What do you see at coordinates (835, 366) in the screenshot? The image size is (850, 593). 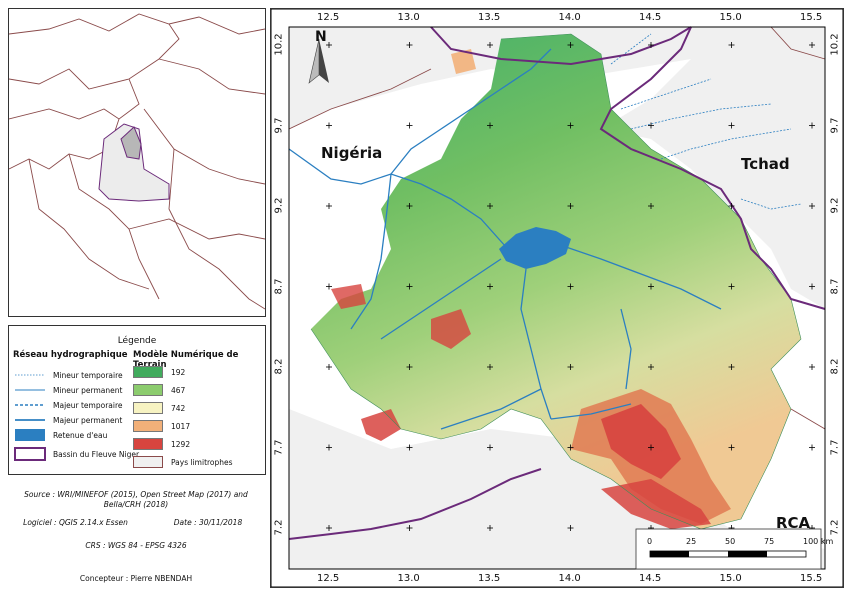 I see `latitude-tick-label: 8.2` at bounding box center [835, 366].